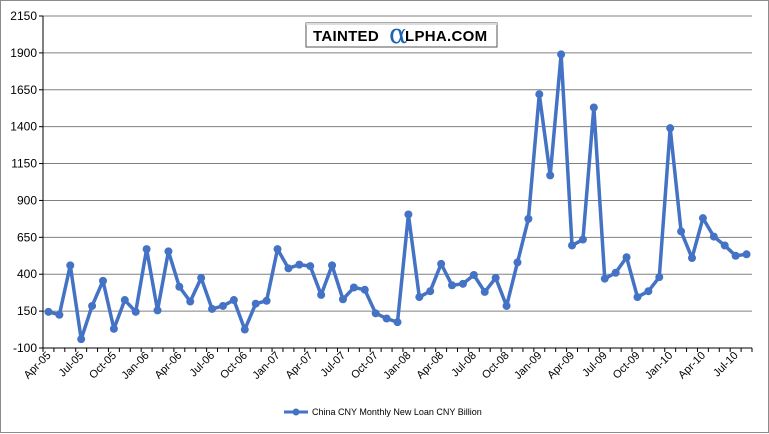 This screenshot has width=769, height=434. I want to click on legend: China CNY Monthly New Loan CNY Billion, so click(383, 412).